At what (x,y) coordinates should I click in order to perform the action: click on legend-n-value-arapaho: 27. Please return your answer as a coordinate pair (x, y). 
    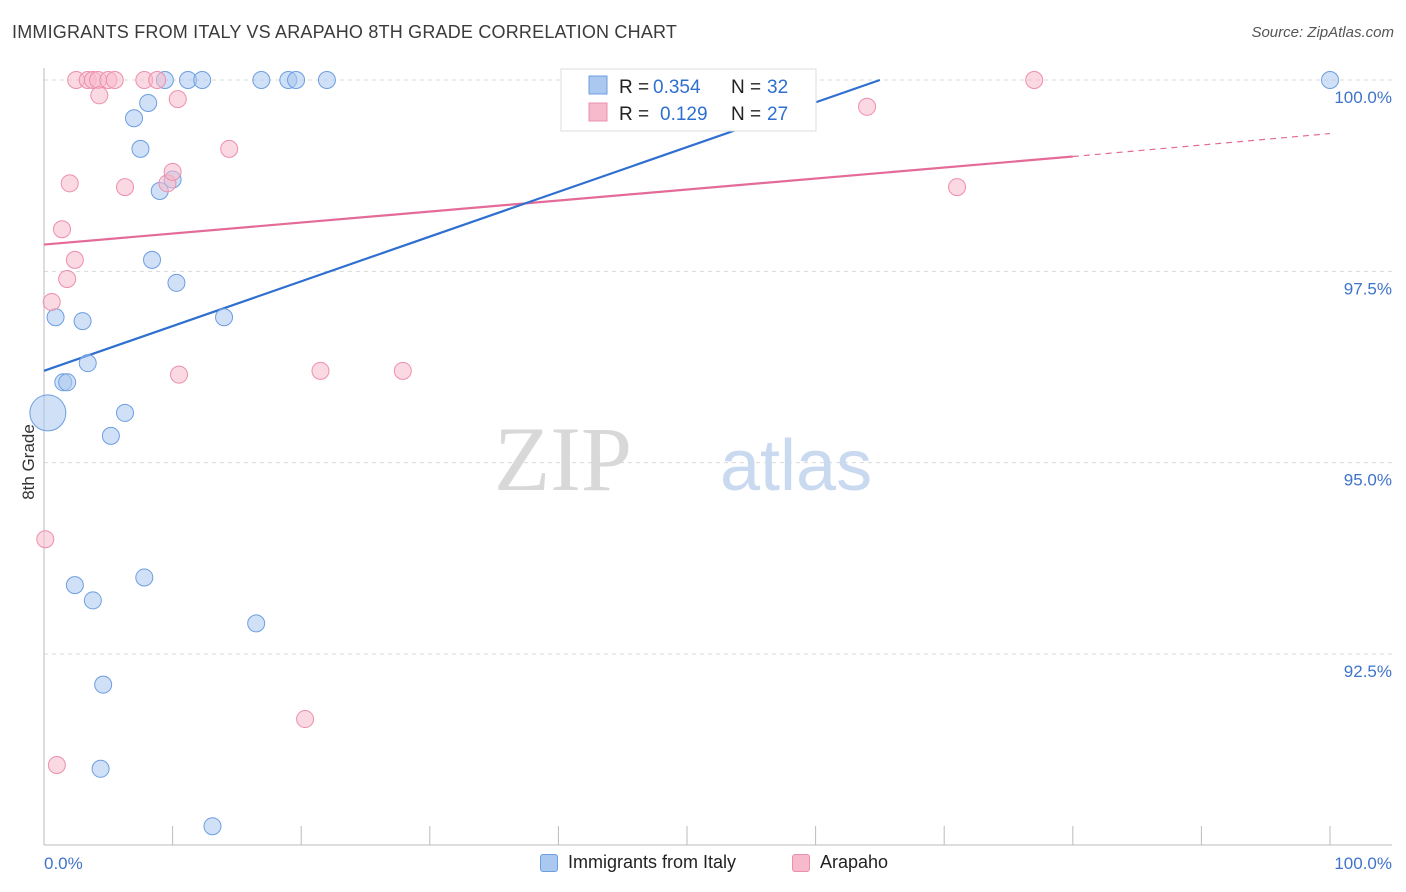
    Looking at the image, I should click on (777, 114).